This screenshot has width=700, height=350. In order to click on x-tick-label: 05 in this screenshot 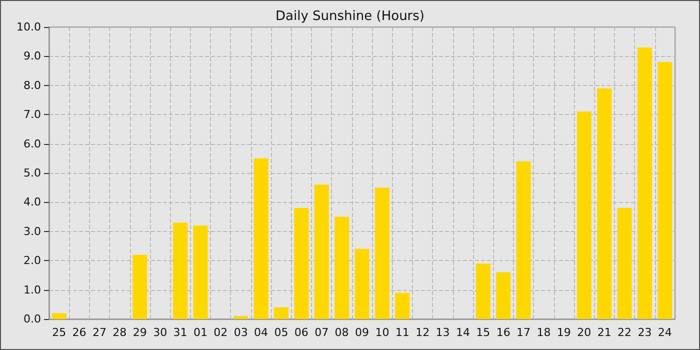, I will do `click(281, 332)`.